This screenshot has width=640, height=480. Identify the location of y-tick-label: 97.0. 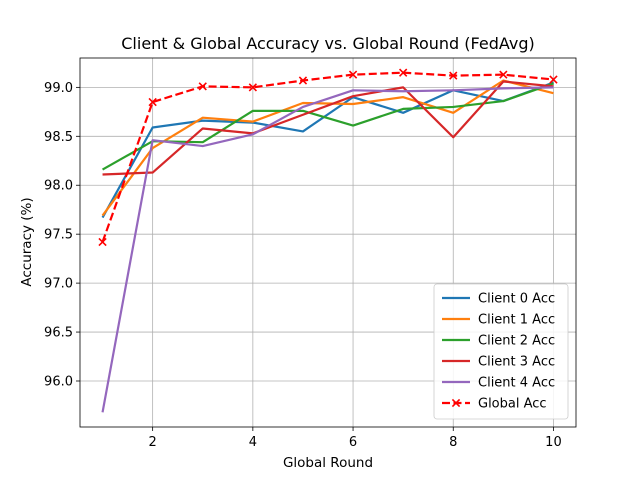
(58, 284).